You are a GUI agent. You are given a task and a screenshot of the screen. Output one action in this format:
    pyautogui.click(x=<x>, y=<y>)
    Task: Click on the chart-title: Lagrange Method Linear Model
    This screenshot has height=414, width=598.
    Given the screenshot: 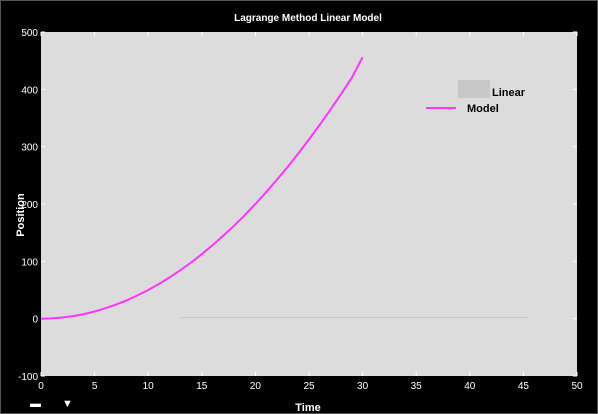 What is the action you would take?
    pyautogui.click(x=308, y=18)
    